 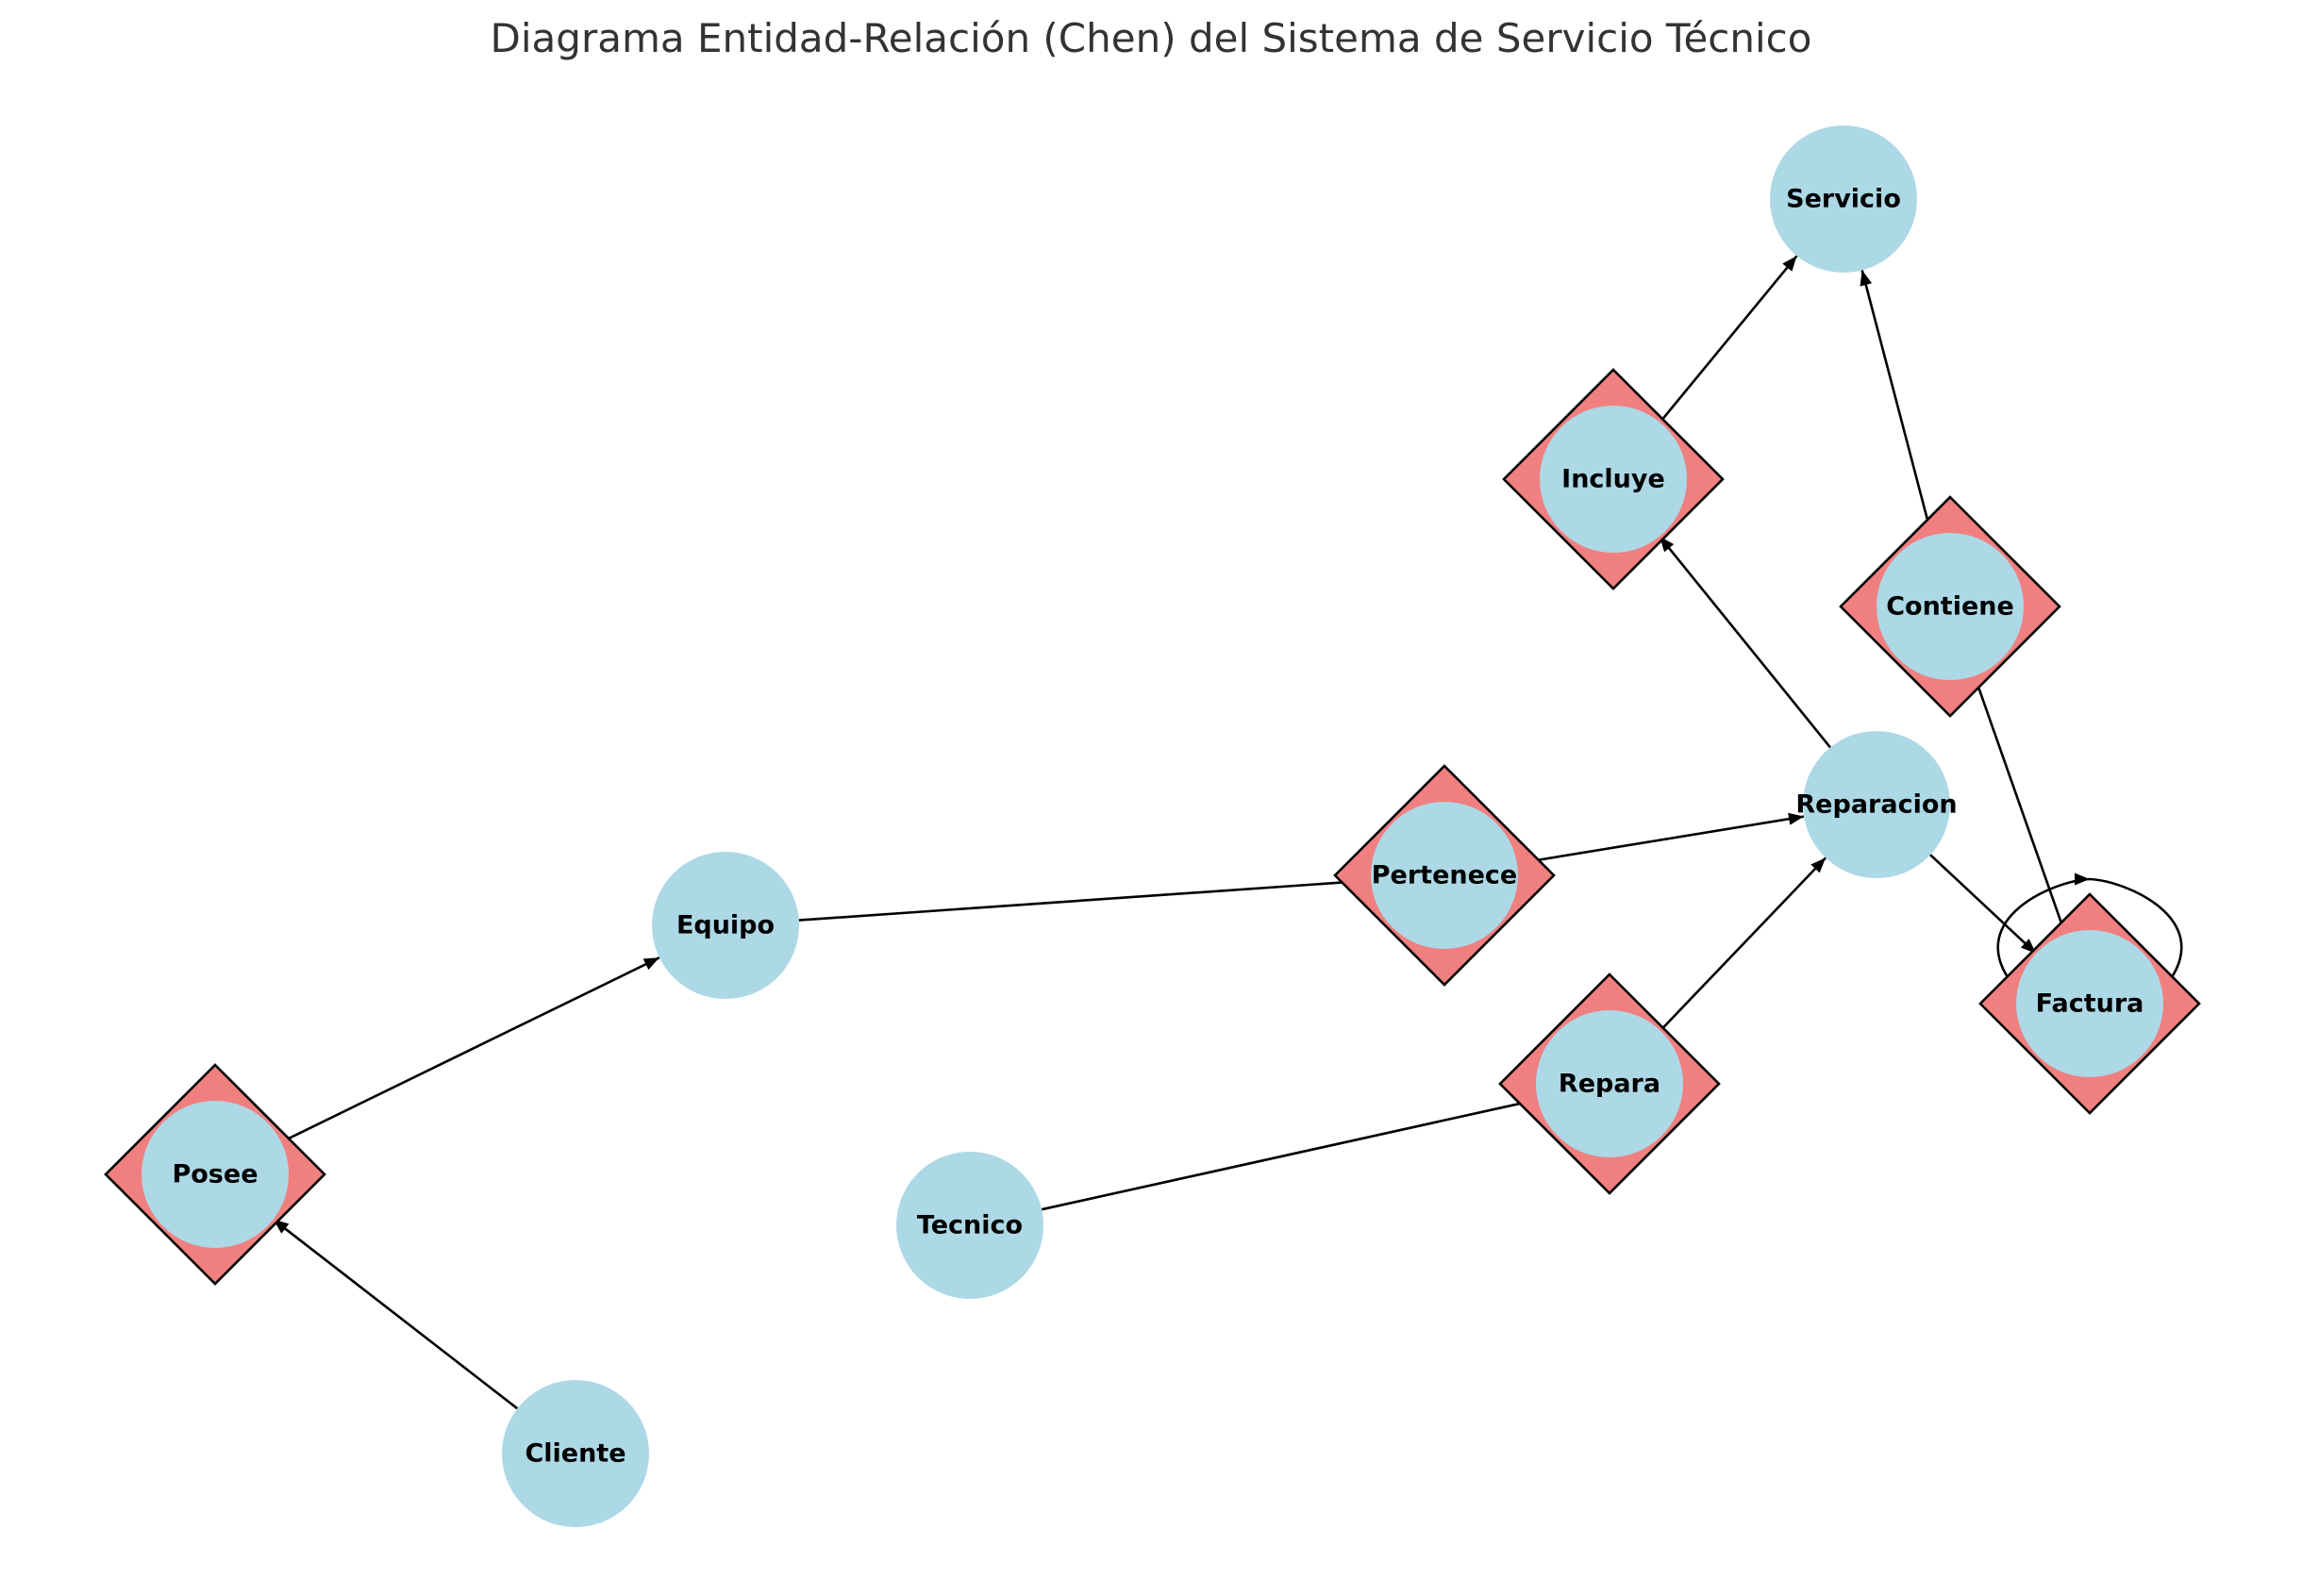 What do you see at coordinates (470, 1049) in the screenshot?
I see `edge-posee-to-equipo` at bounding box center [470, 1049].